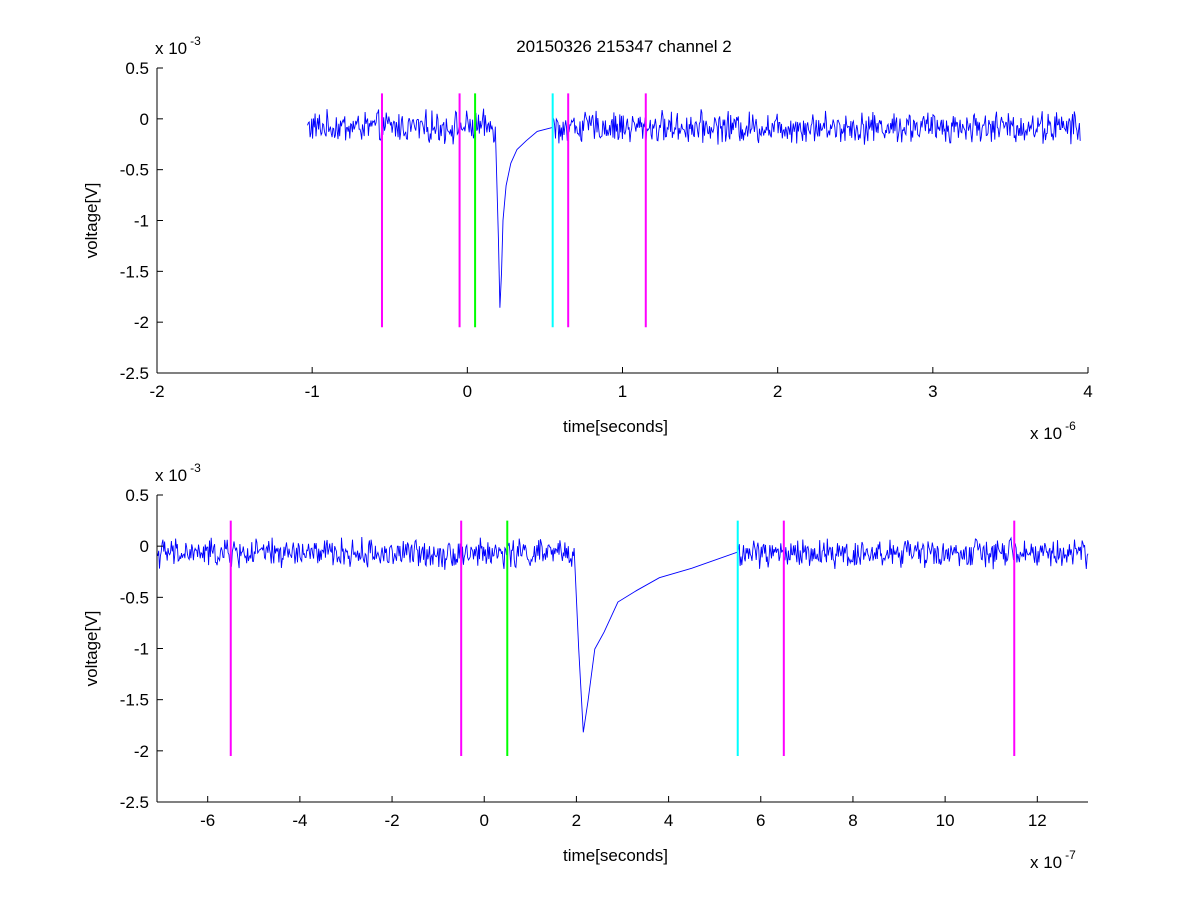 Image resolution: width=1201 pixels, height=901 pixels. I want to click on bottom-x-tick-label: 10, so click(945, 820).